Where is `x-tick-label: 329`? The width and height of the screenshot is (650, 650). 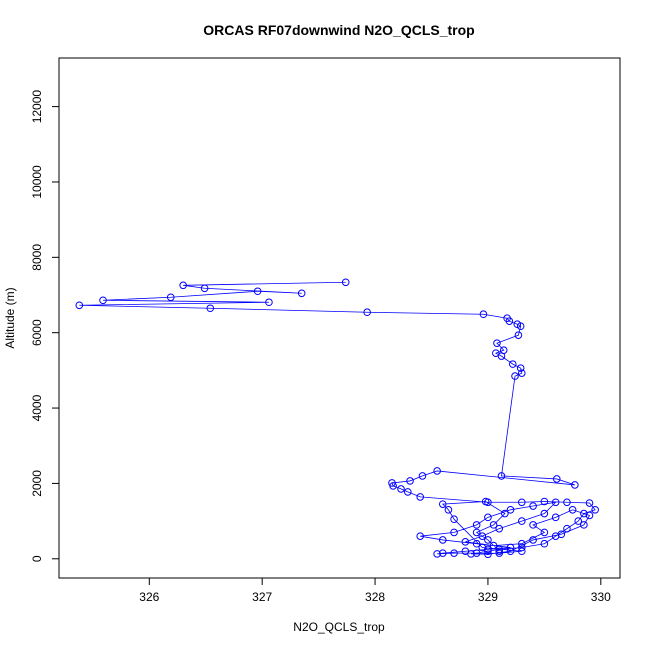
x-tick-label: 329 is located at coordinates (488, 597).